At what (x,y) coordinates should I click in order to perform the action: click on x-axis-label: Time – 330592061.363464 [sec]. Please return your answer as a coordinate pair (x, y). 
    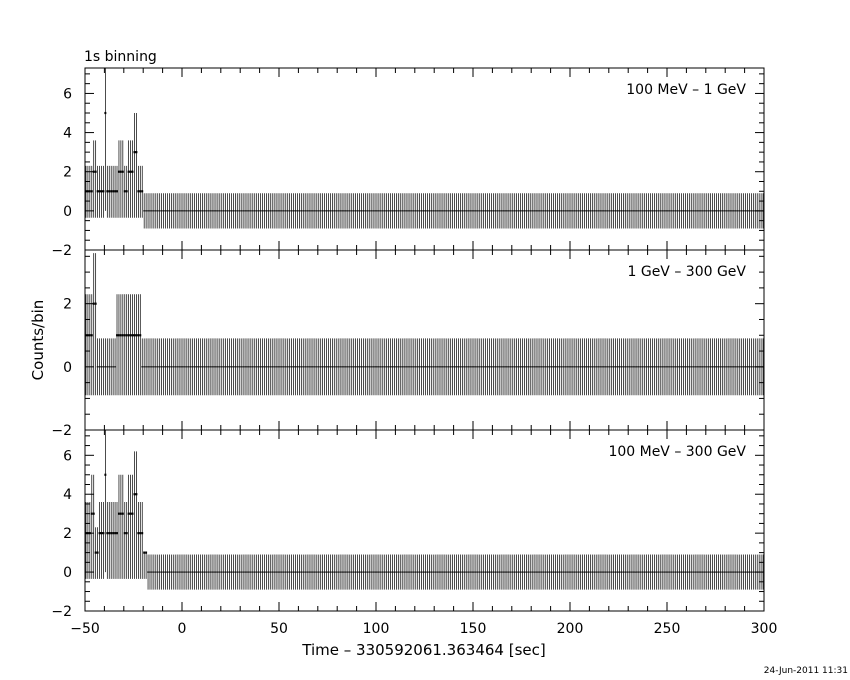
    Looking at the image, I should click on (423, 650).